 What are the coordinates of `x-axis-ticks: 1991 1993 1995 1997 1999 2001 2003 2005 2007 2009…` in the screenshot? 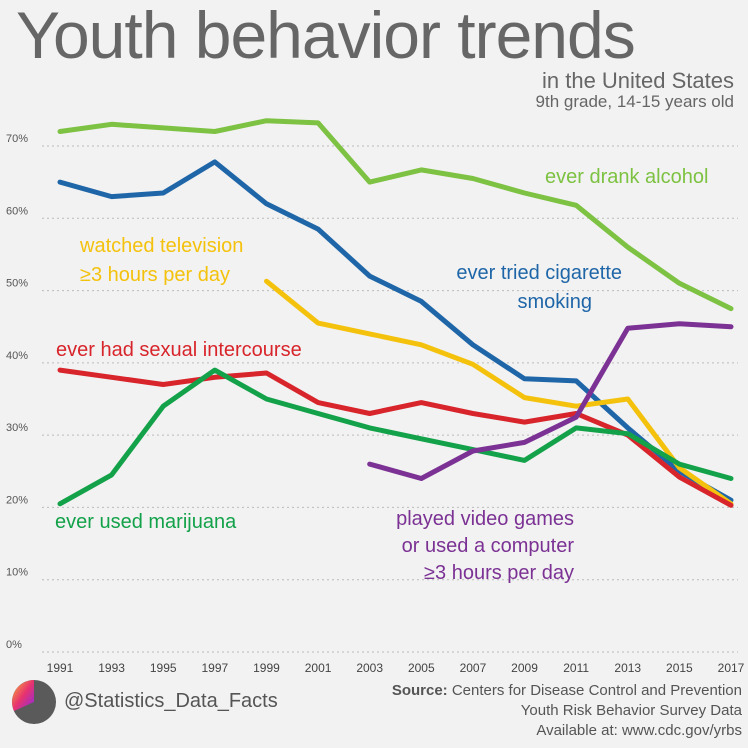 It's located at (396, 668).